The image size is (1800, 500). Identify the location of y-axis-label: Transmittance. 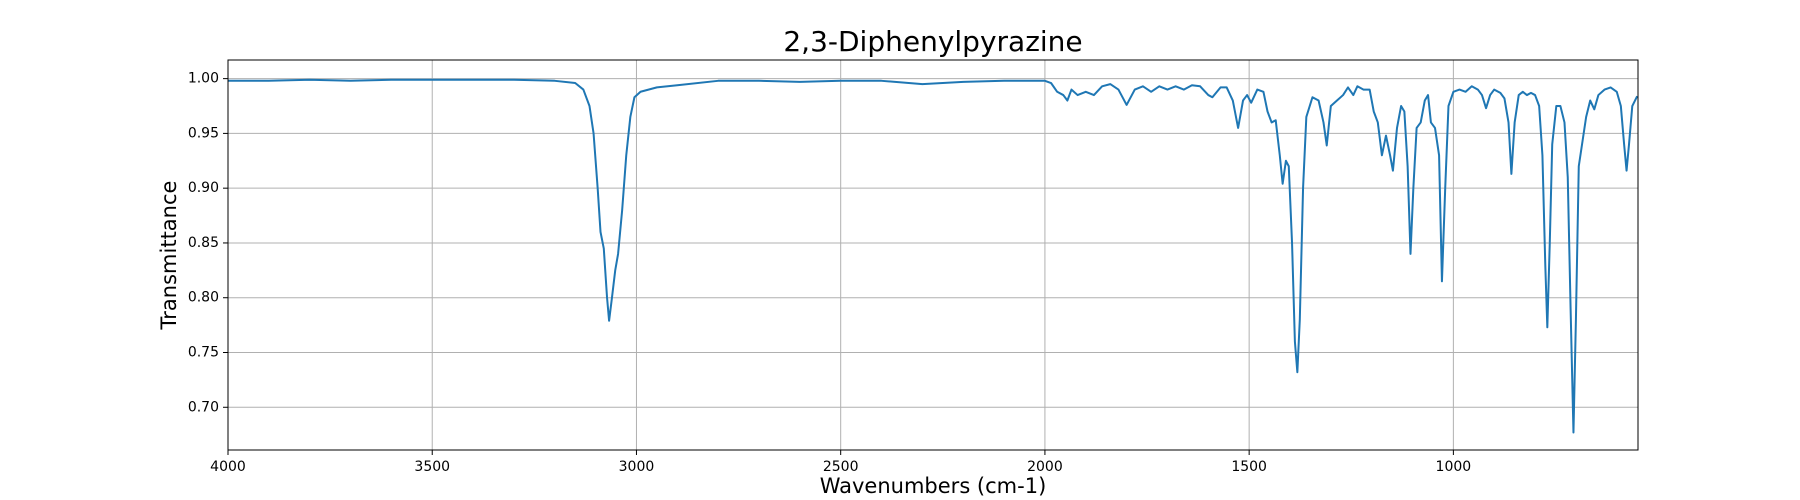
(169, 256).